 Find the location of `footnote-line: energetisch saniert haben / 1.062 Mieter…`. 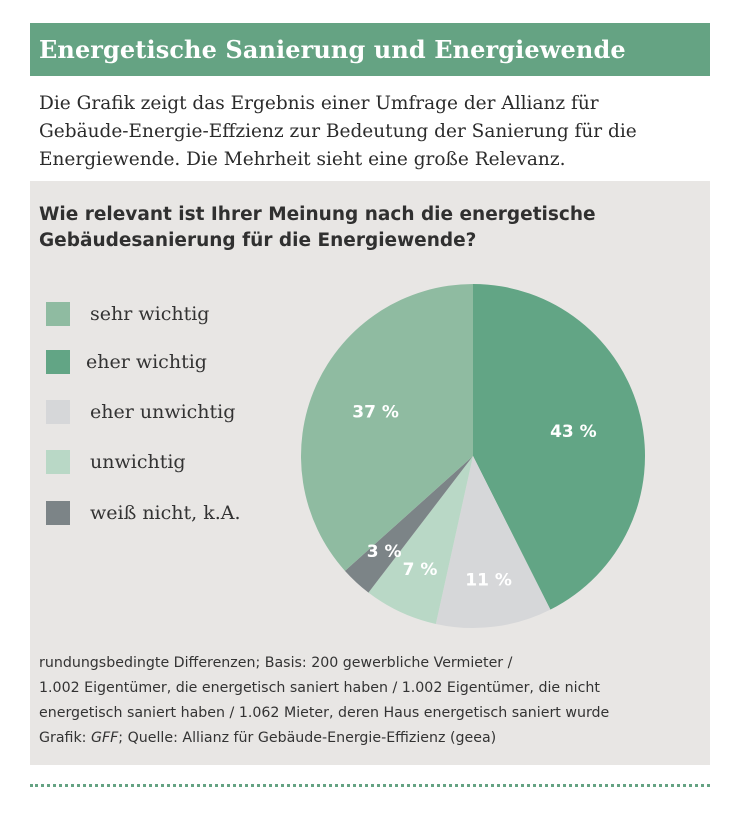

footnote-line: energetisch saniert haben / 1.062 Mieter… is located at coordinates (324, 713).